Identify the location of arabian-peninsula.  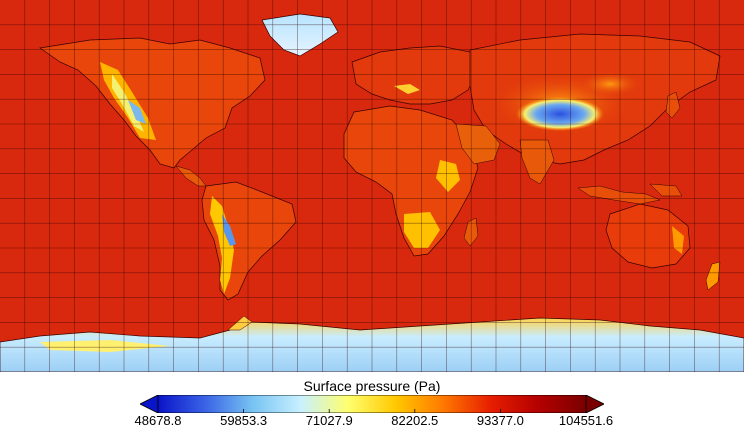
(478, 144).